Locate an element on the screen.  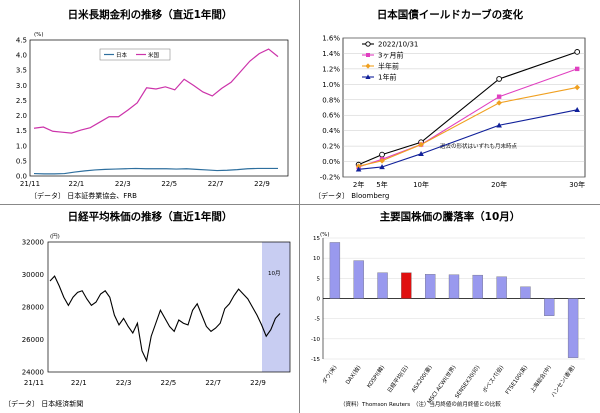
legend-label: 半年前 is located at coordinates (388, 66).